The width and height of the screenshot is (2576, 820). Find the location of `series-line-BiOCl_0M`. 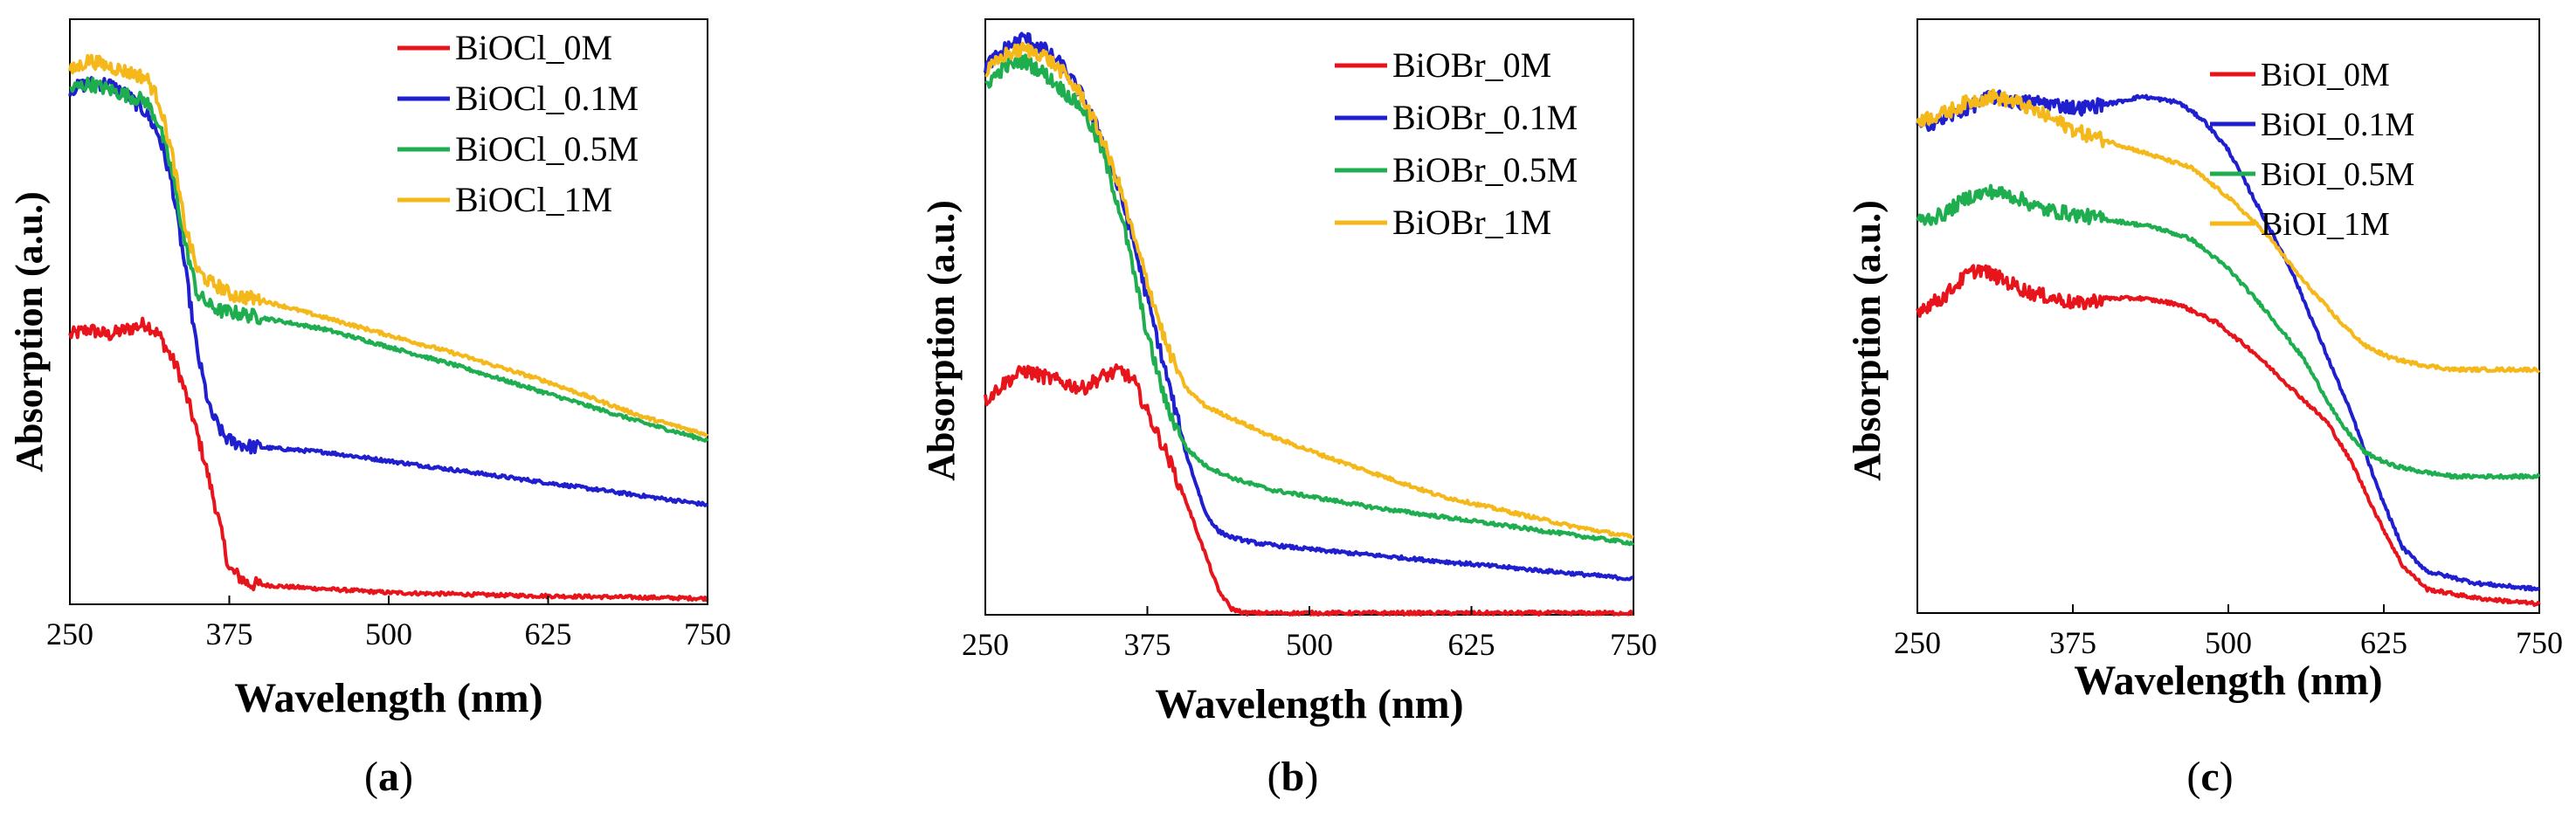

series-line-BiOCl_0M is located at coordinates (388, 459).